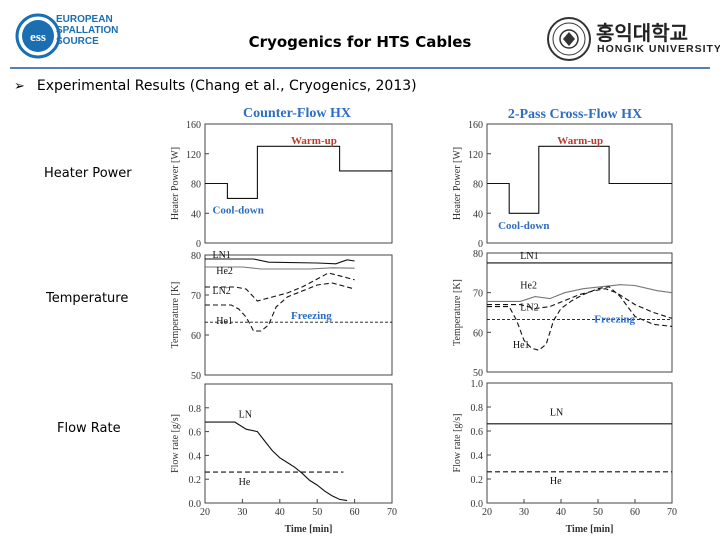  What do you see at coordinates (87, 298) in the screenshot?
I see `row-label-temperature: Temperature` at bounding box center [87, 298].